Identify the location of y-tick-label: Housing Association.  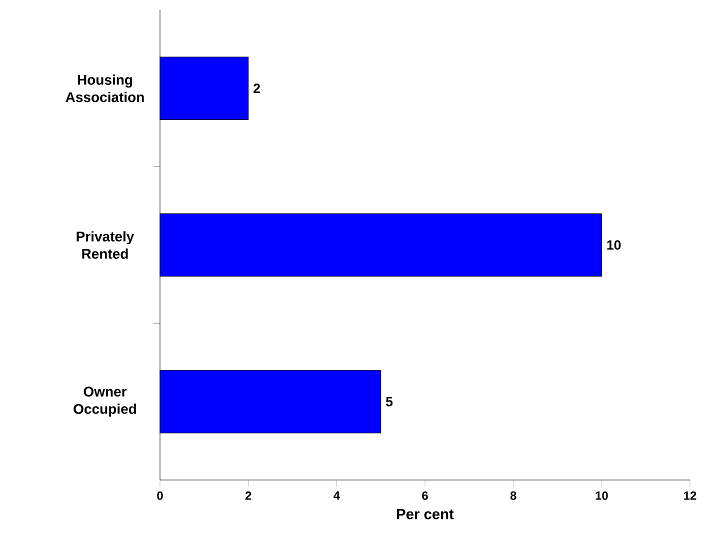
(105, 88).